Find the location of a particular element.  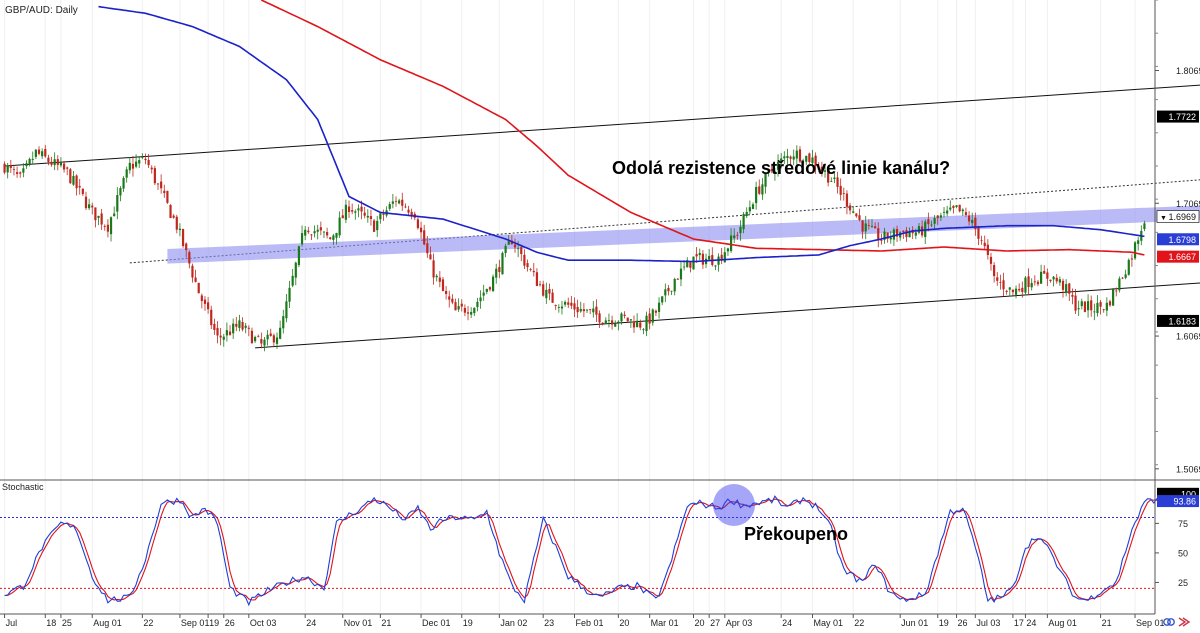

price-label-text: 1.7722 is located at coordinates (1182, 117).